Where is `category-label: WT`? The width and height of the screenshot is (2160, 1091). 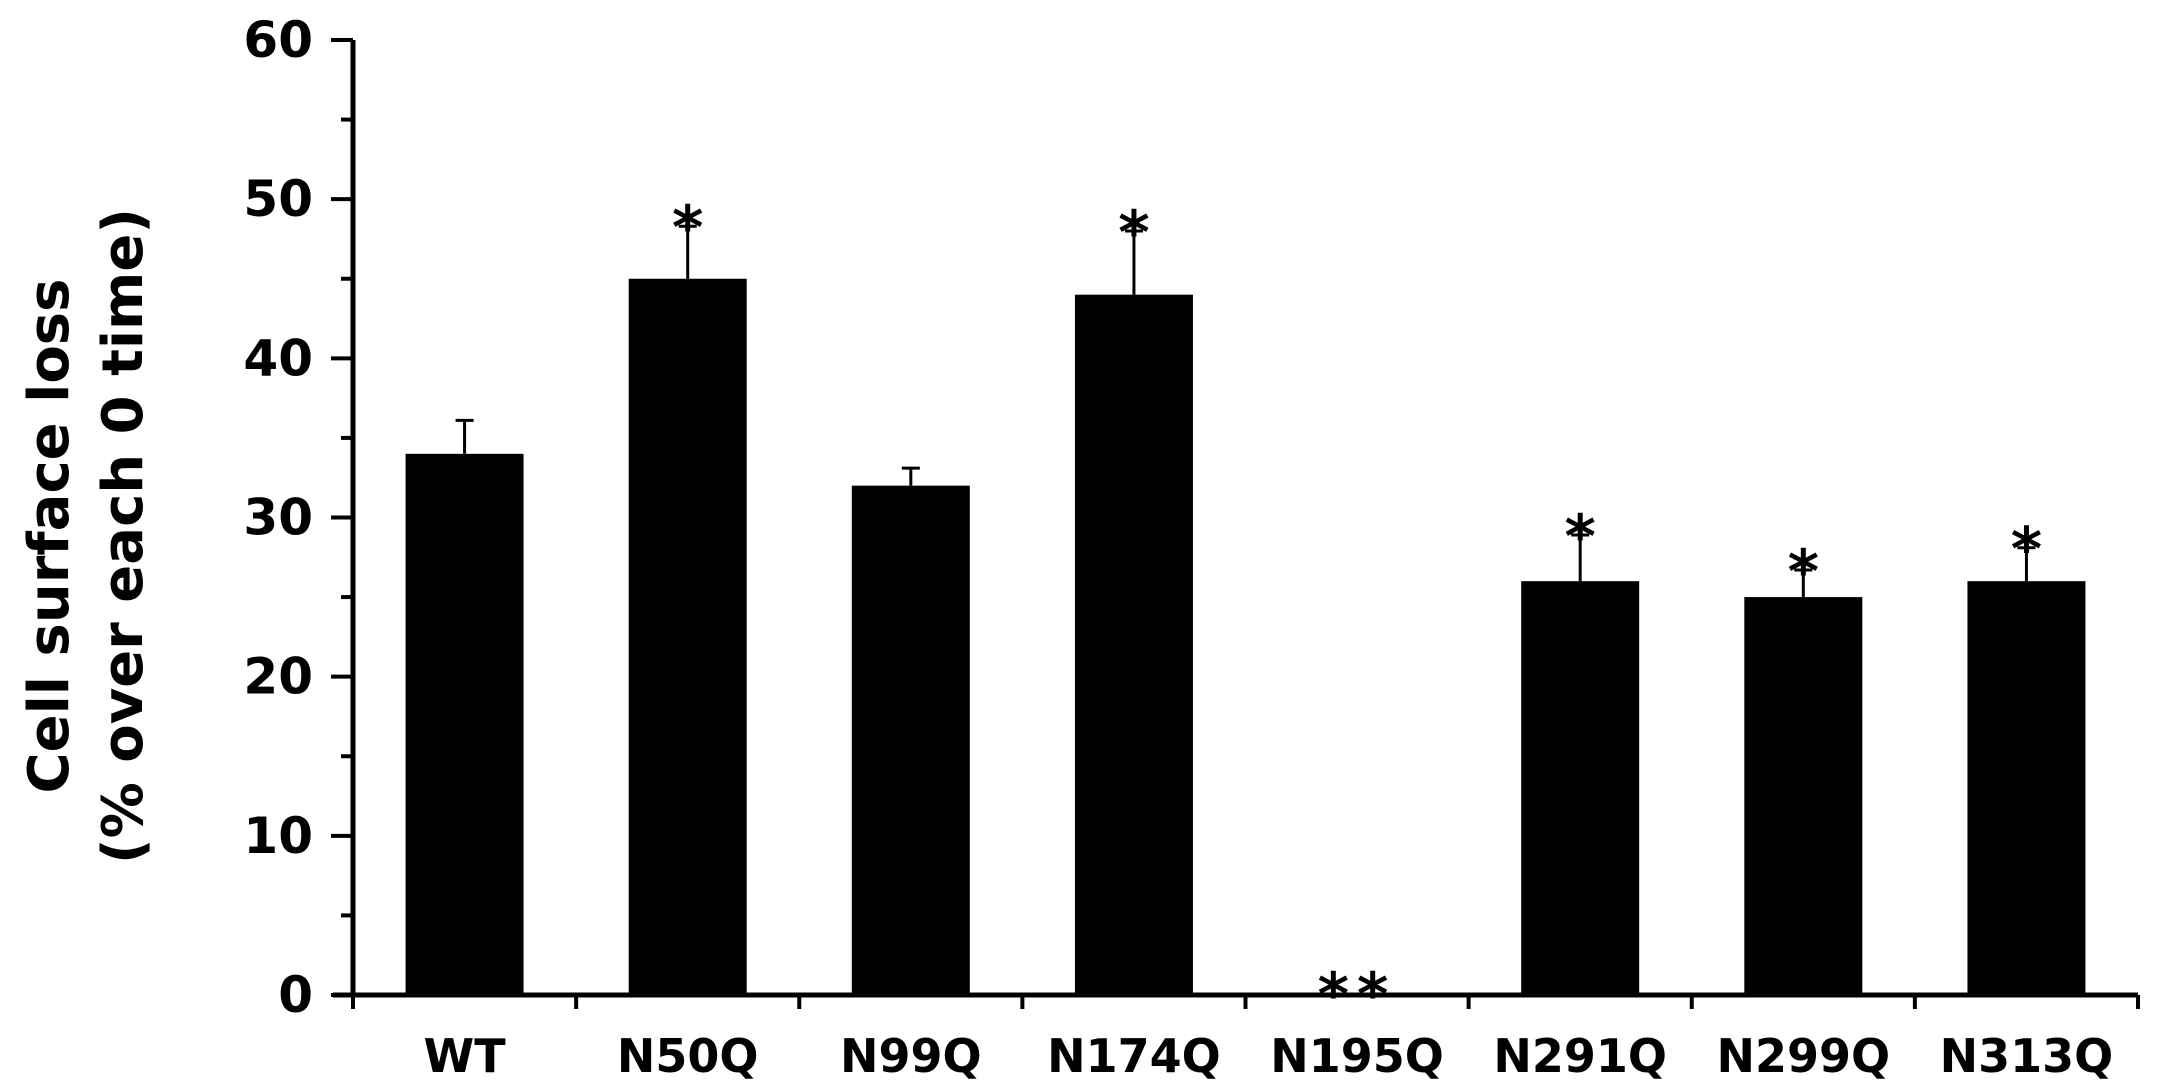 category-label: WT is located at coordinates (465, 1056).